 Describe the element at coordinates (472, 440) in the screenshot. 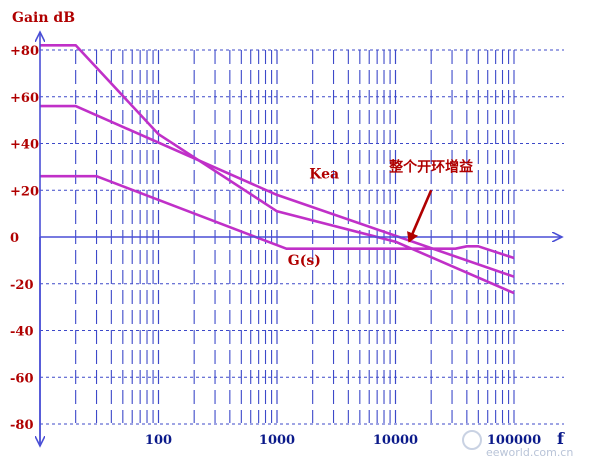

I see `watermark-logo-icon` at that location.